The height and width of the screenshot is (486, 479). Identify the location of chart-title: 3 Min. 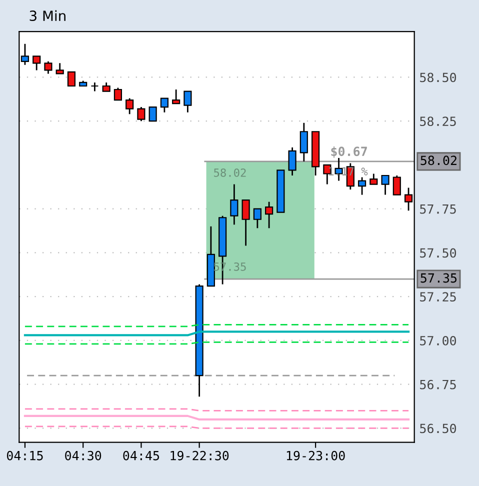
(48, 16).